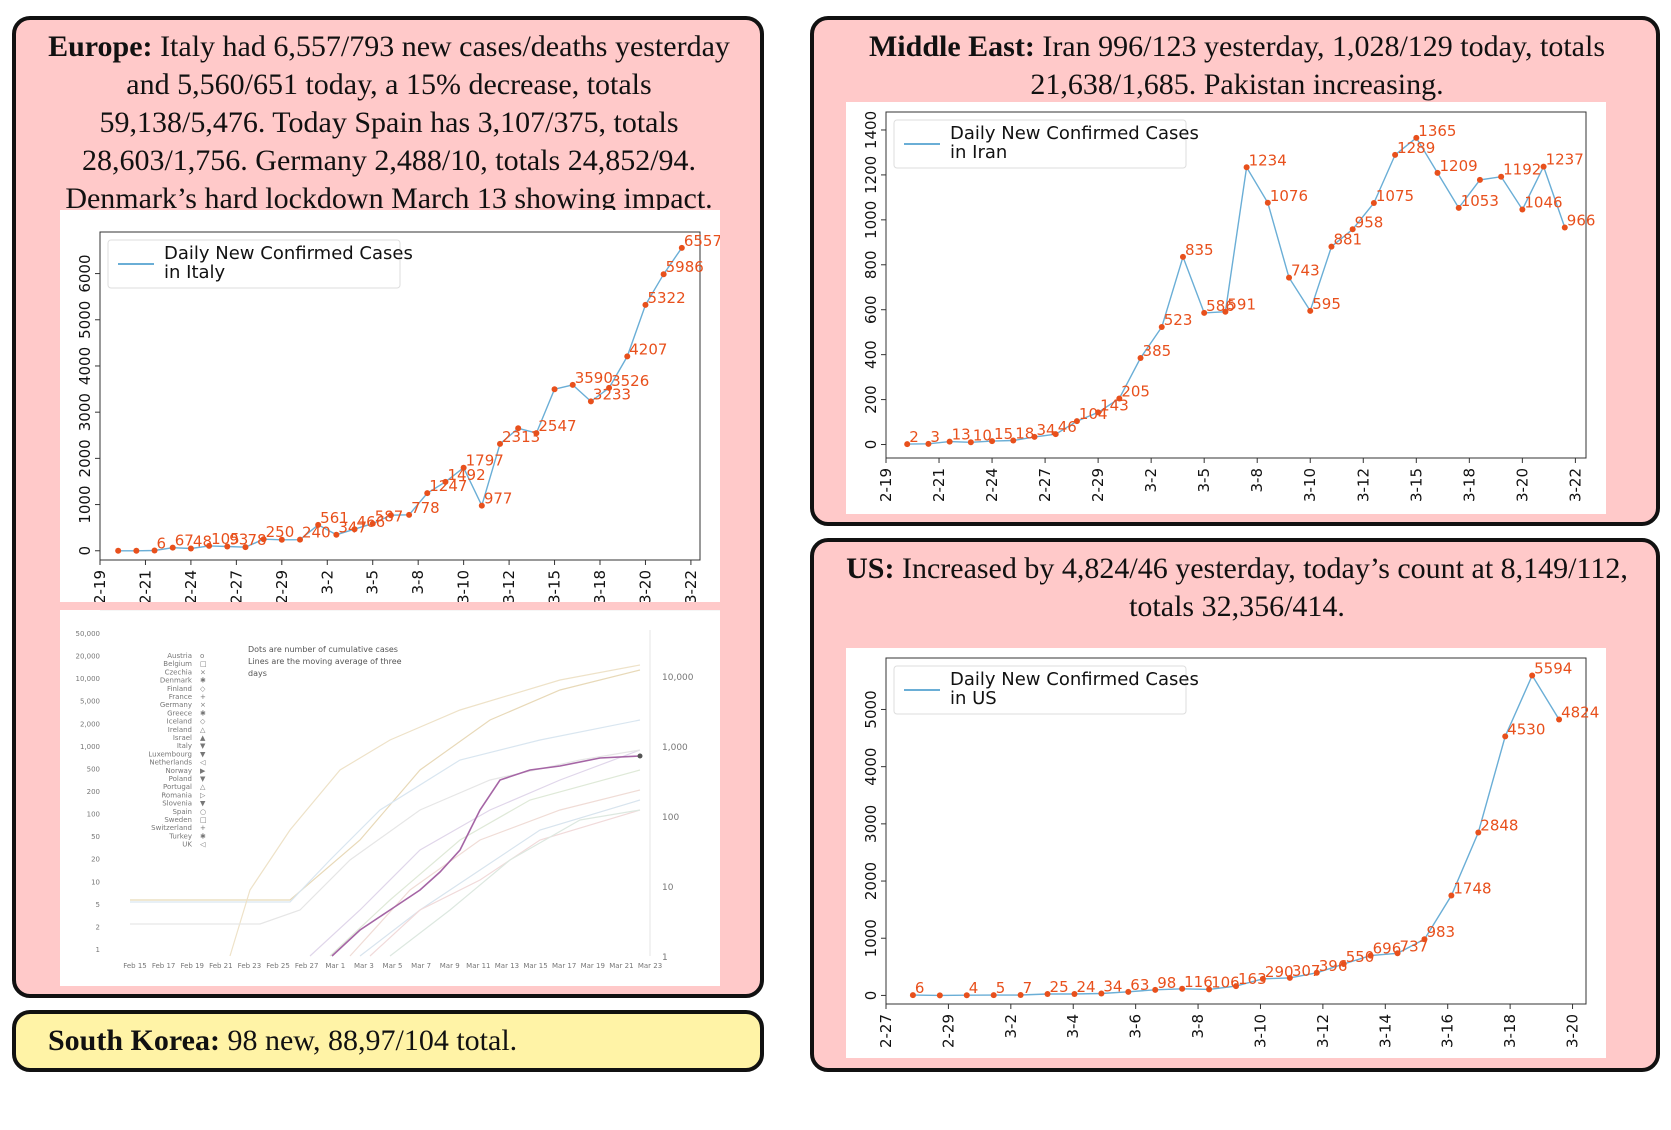 This screenshot has height=1130, width=1671. Describe the element at coordinates (555, 586) in the screenshot. I see `x-tick-label: 3-15` at that location.